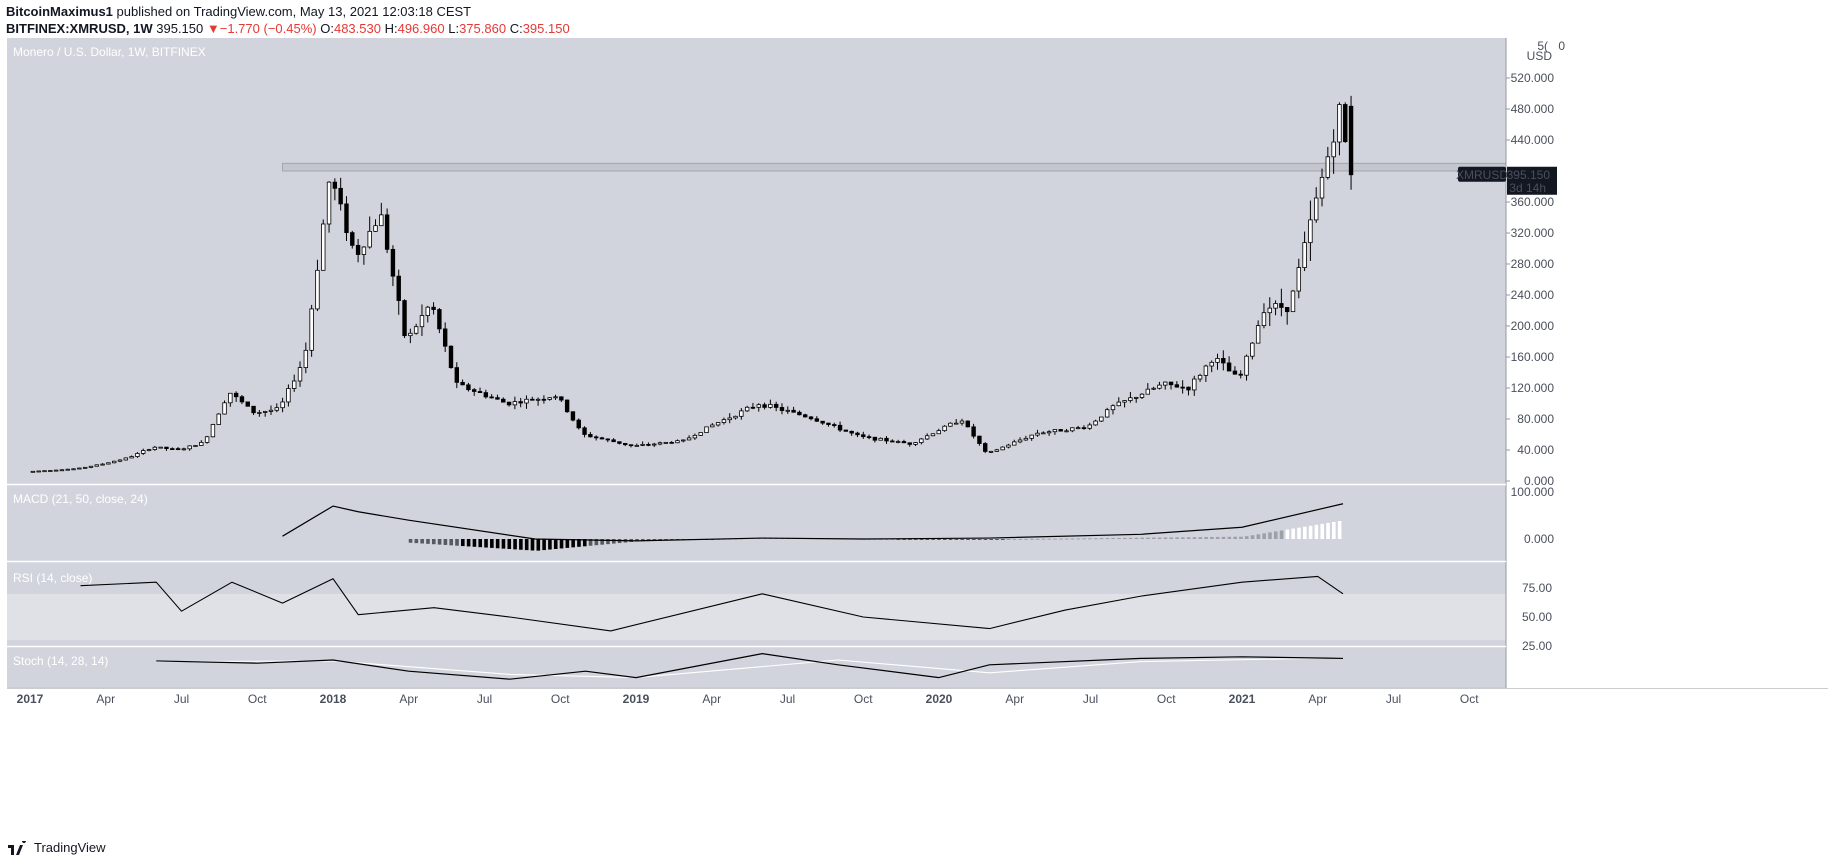  What do you see at coordinates (391, 28) in the screenshot?
I see `high-label: H:` at bounding box center [391, 28].